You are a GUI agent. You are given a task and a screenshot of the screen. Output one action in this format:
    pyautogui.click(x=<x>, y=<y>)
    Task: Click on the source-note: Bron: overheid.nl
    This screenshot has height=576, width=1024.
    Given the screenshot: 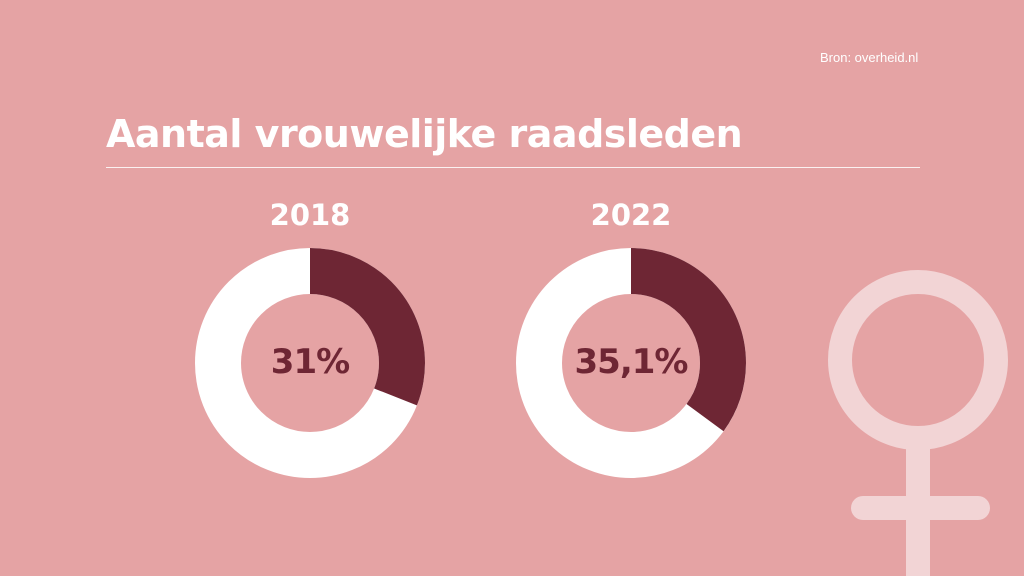 What is the action you would take?
    pyautogui.click(x=869, y=57)
    